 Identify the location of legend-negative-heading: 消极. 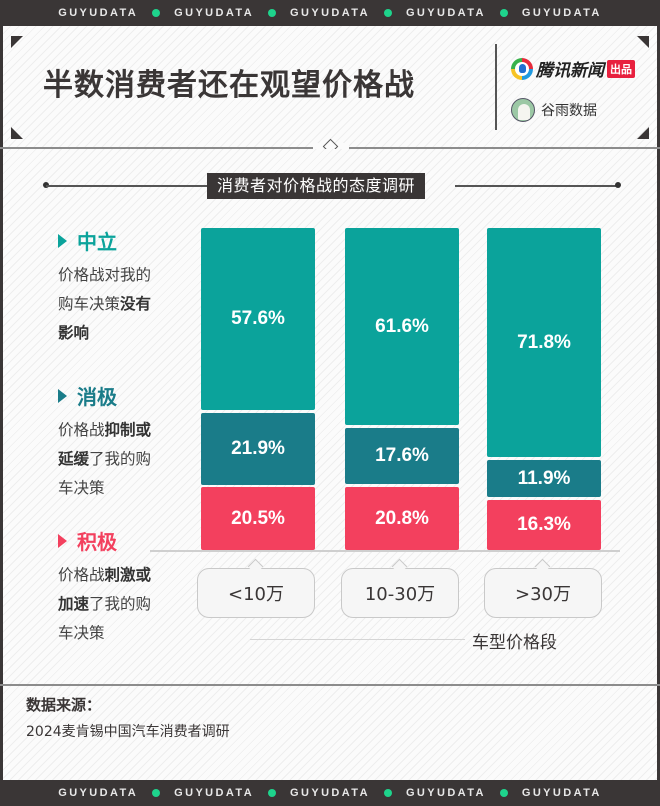
(125, 395).